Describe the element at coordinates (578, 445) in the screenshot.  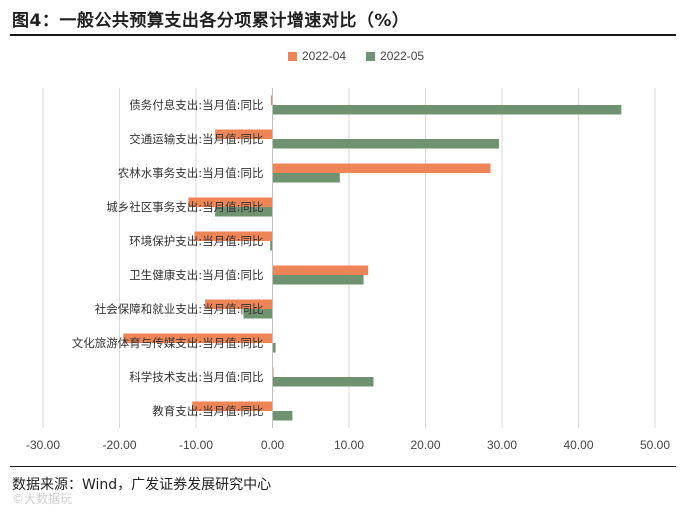
I see `x-tick-label: 40.00` at that location.